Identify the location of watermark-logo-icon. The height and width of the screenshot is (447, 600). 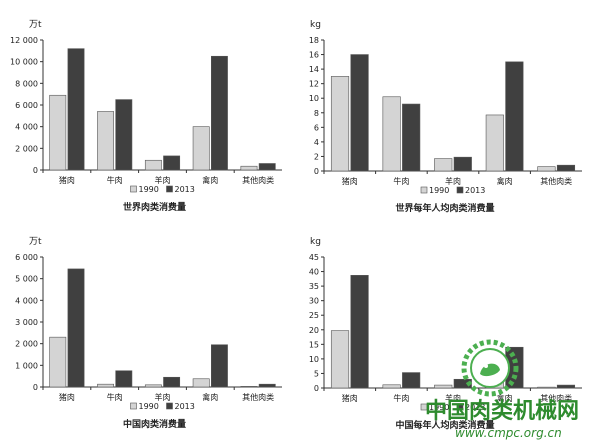
(490, 368).